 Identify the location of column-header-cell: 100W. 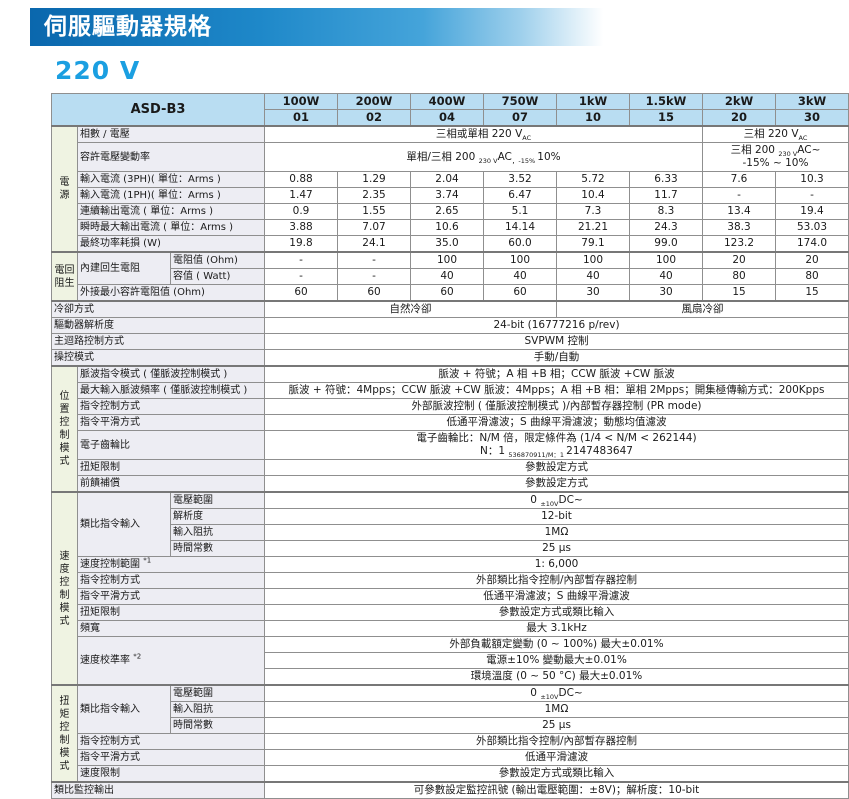
(301, 101).